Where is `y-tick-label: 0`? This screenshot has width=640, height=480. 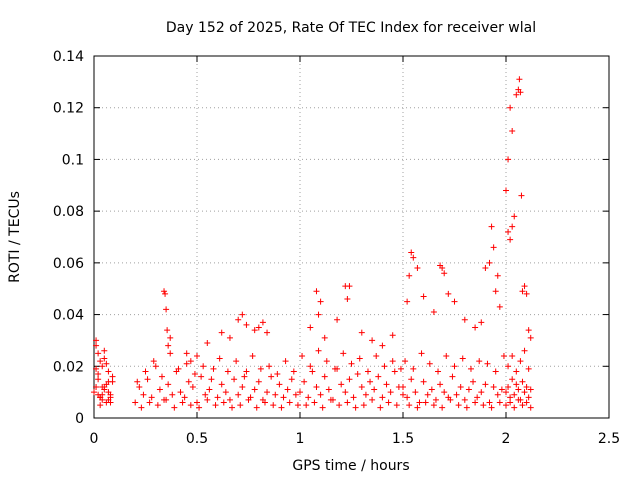
y-tick-label: 0 is located at coordinates (79, 419).